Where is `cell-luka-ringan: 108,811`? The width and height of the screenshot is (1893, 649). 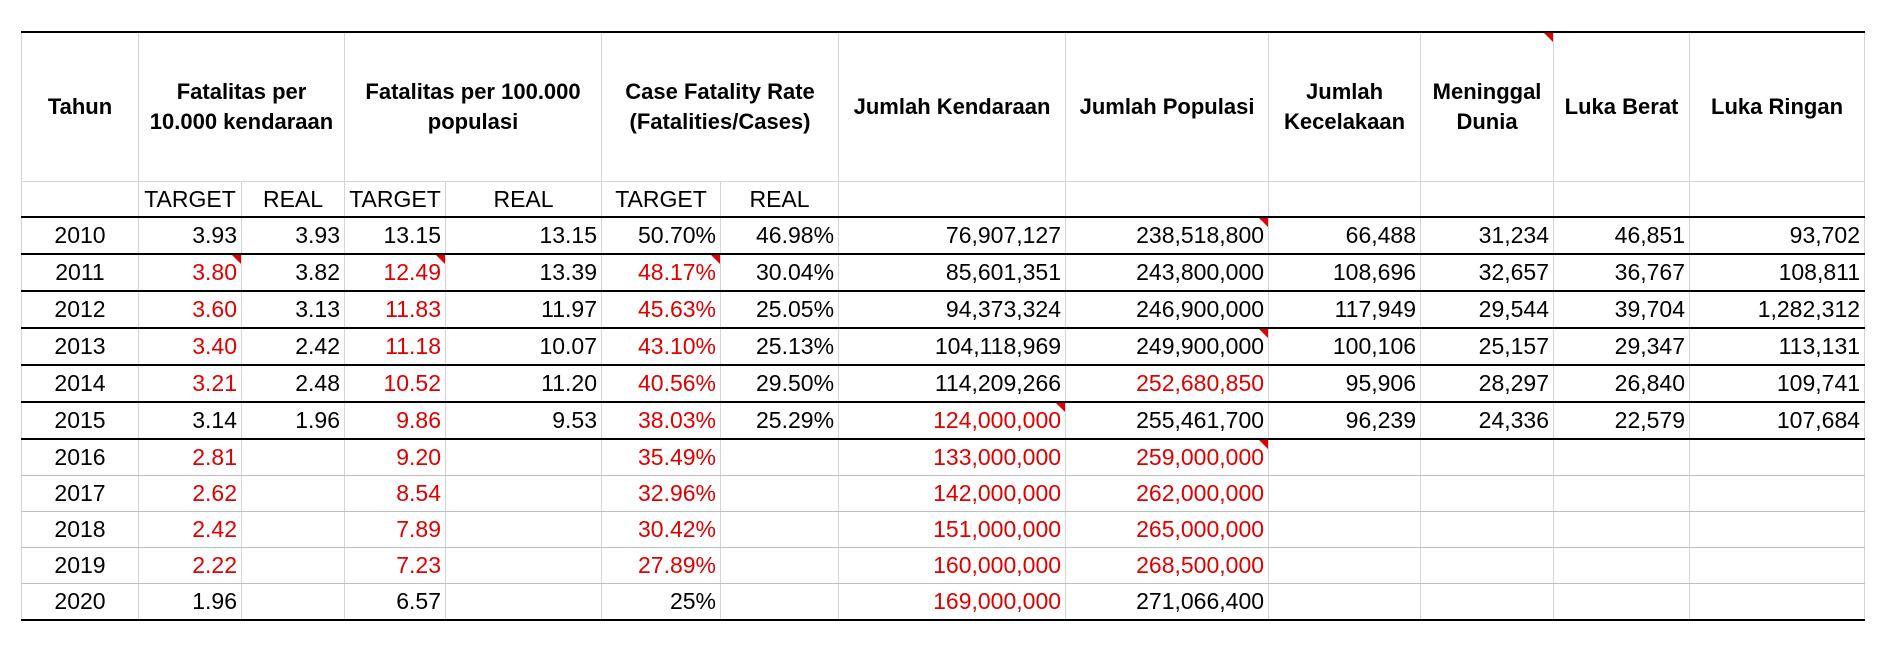 cell-luka-ringan: 108,811 is located at coordinates (1777, 273).